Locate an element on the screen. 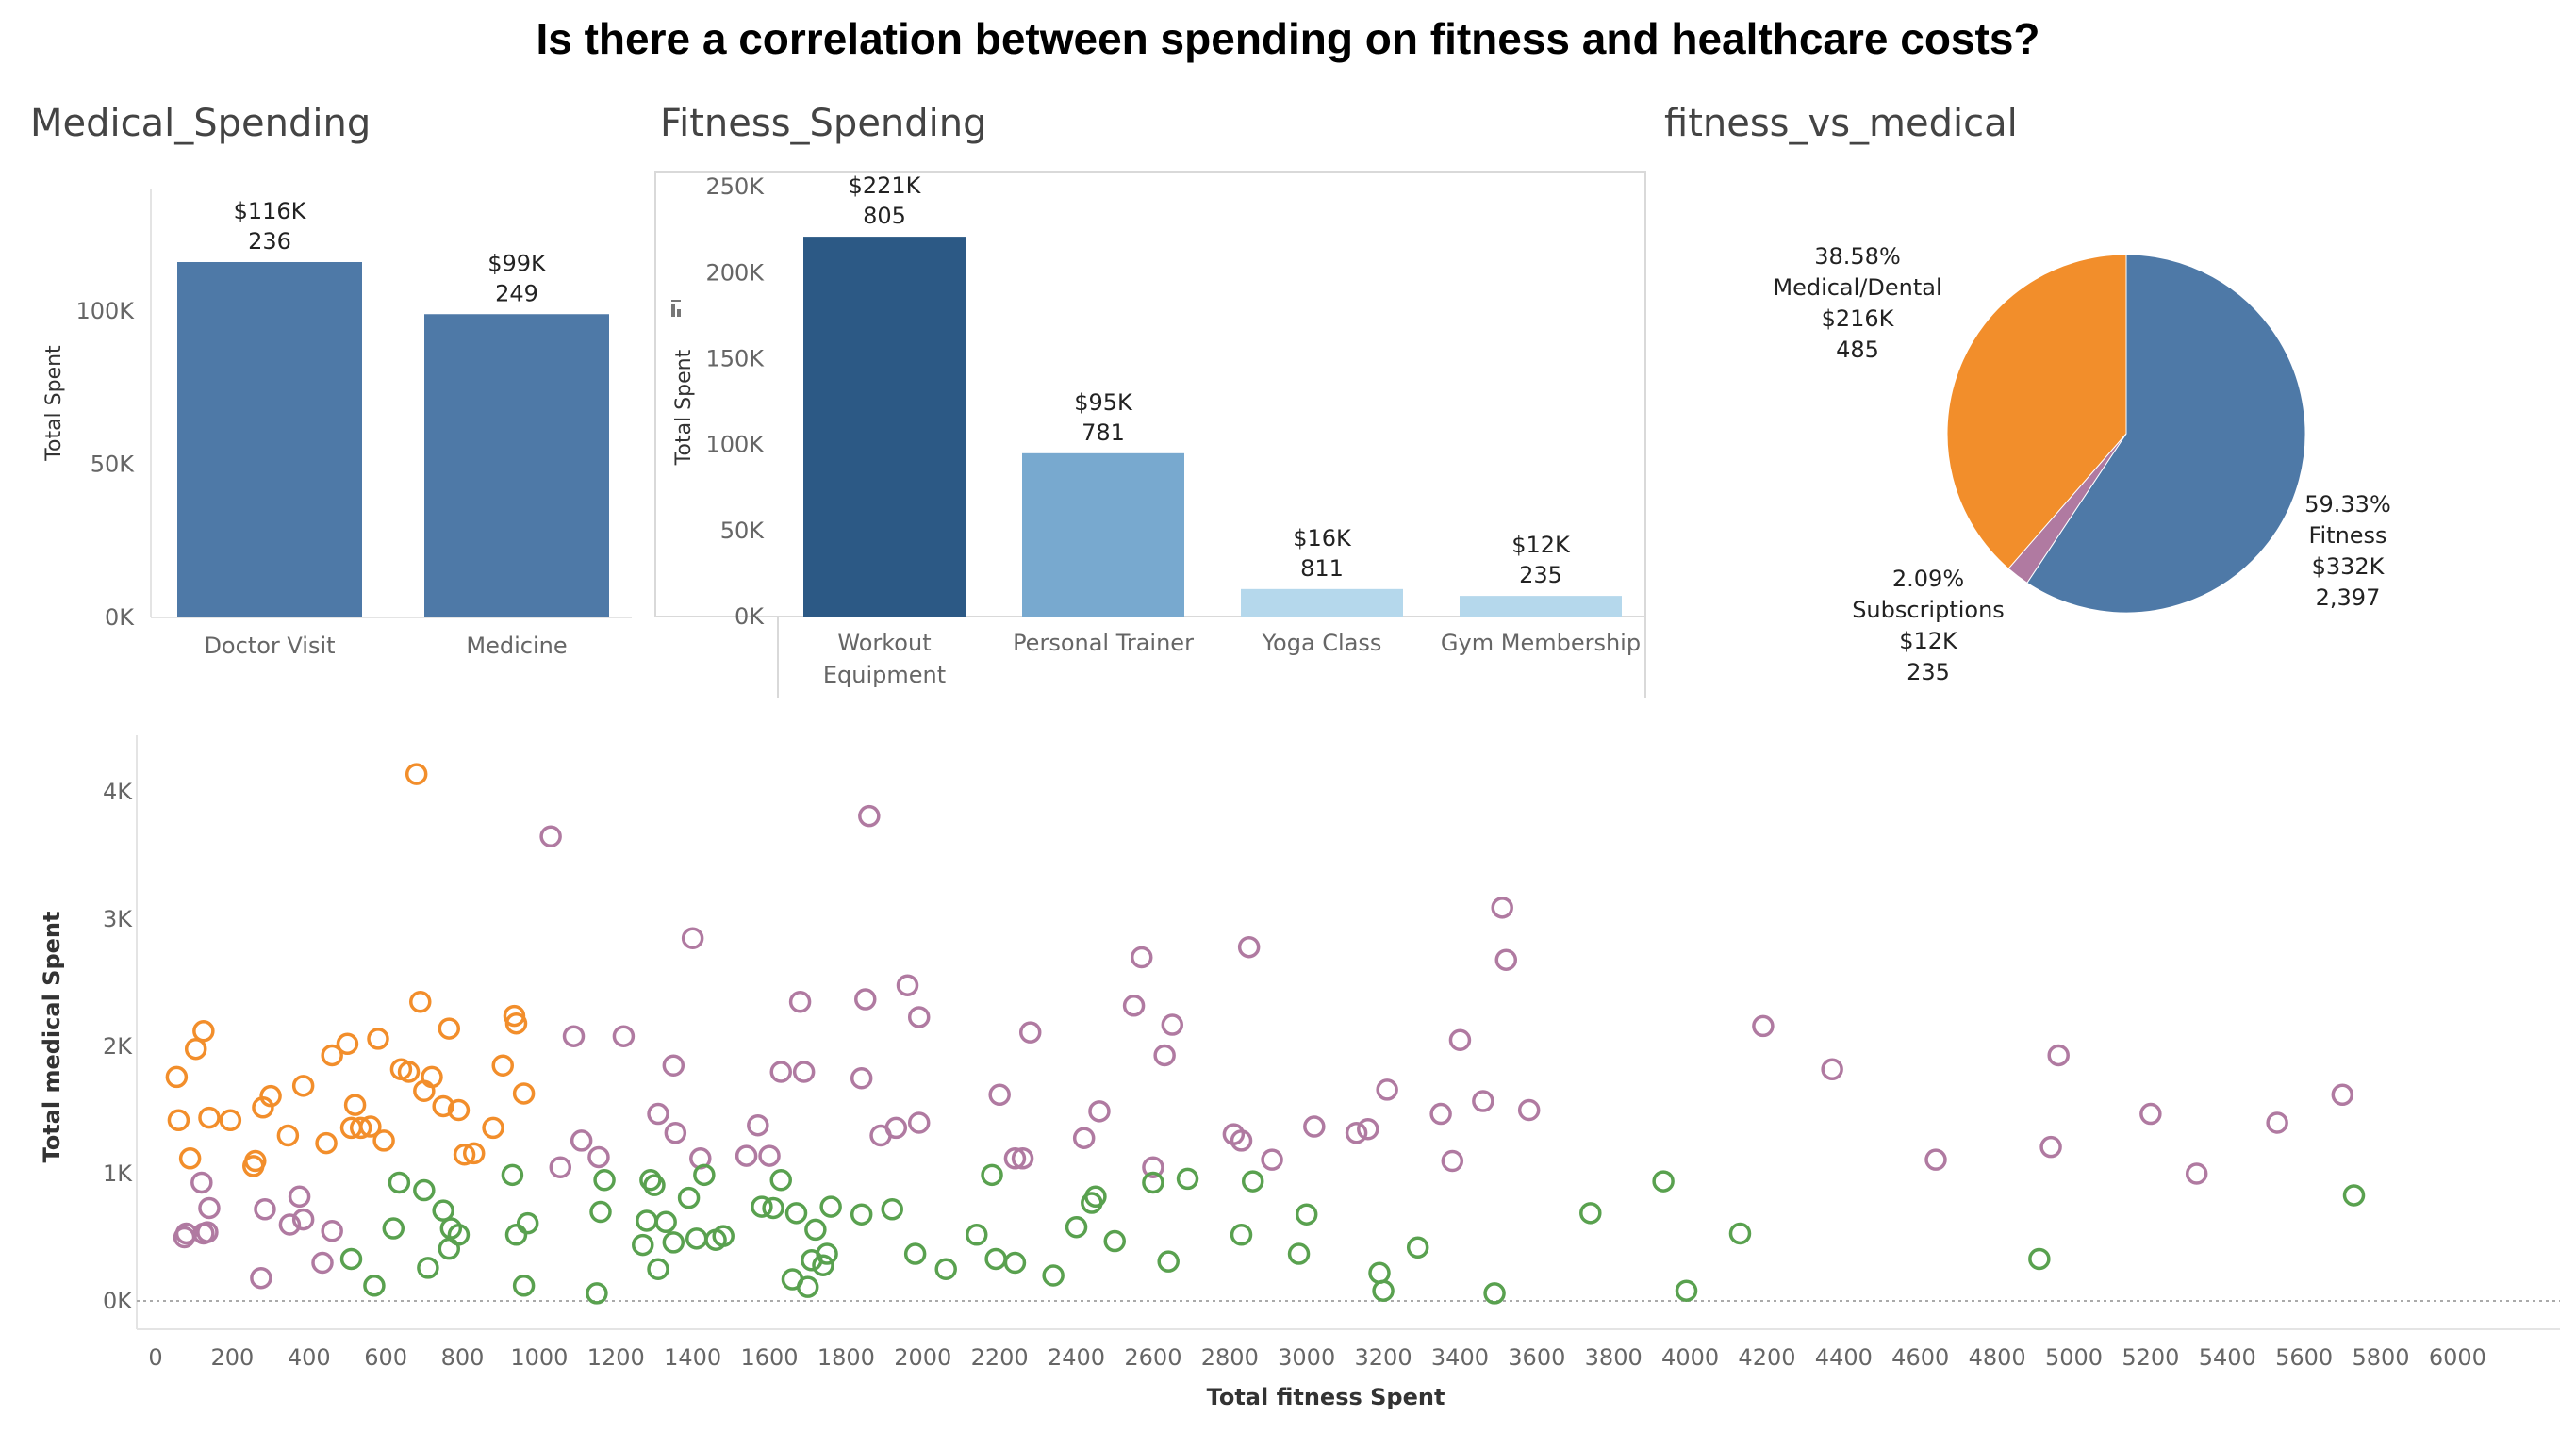 Image resolution: width=2576 pixels, height=1448 pixels. x-tick-label: 1800 is located at coordinates (846, 1357).